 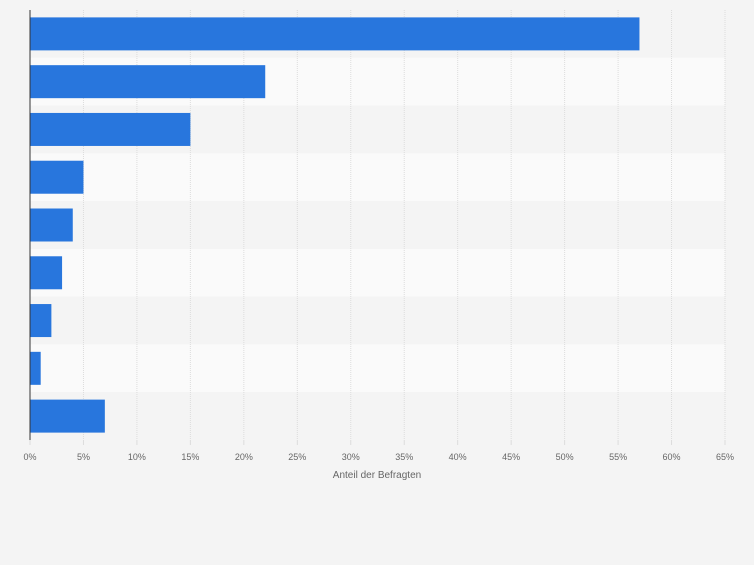 I want to click on x-tick-label: 0%, so click(x=29, y=457).